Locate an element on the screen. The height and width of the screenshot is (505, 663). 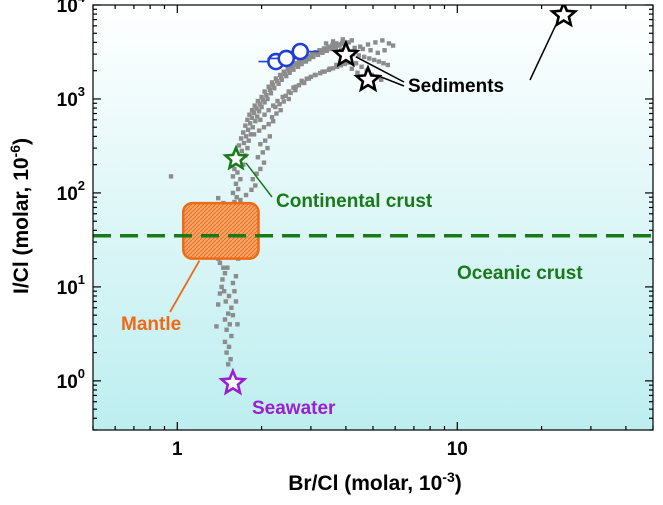
x-tick-label: 1 is located at coordinates (177, 449).